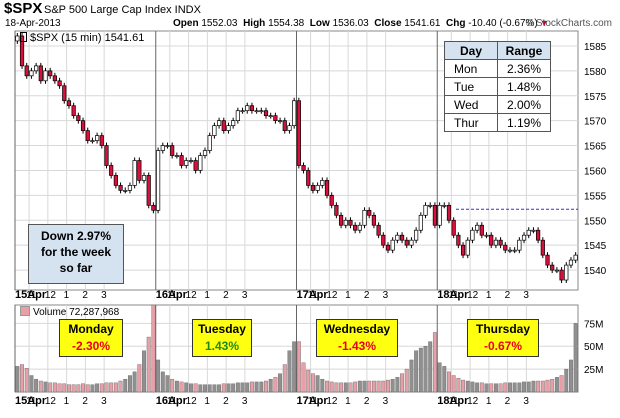  I want to click on open-value: 1552.03, so click(219, 23).